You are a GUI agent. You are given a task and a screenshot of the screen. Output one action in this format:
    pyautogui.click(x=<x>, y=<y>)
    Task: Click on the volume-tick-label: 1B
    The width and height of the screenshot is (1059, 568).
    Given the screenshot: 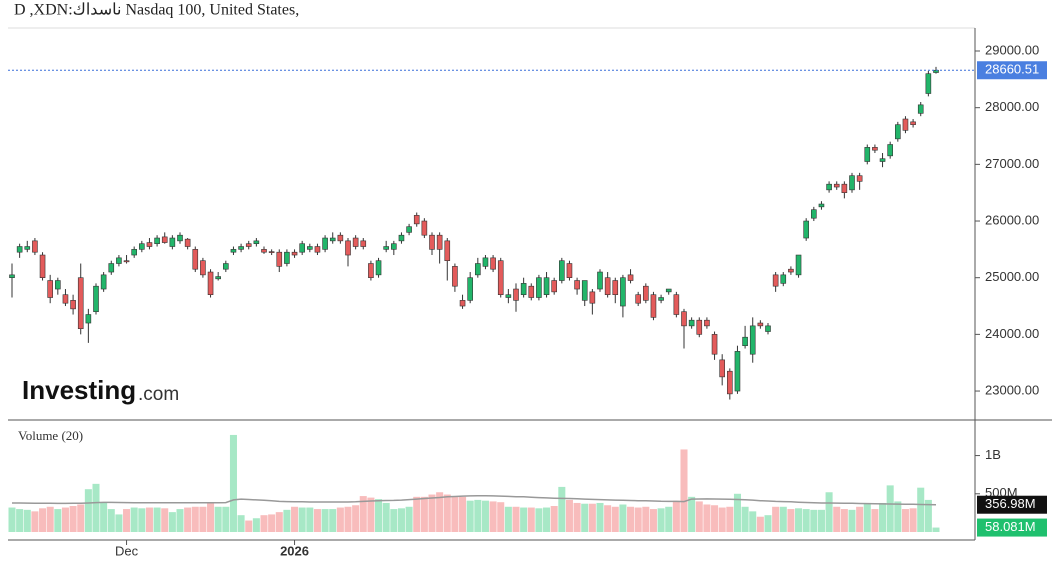 What is the action you would take?
    pyautogui.click(x=993, y=454)
    